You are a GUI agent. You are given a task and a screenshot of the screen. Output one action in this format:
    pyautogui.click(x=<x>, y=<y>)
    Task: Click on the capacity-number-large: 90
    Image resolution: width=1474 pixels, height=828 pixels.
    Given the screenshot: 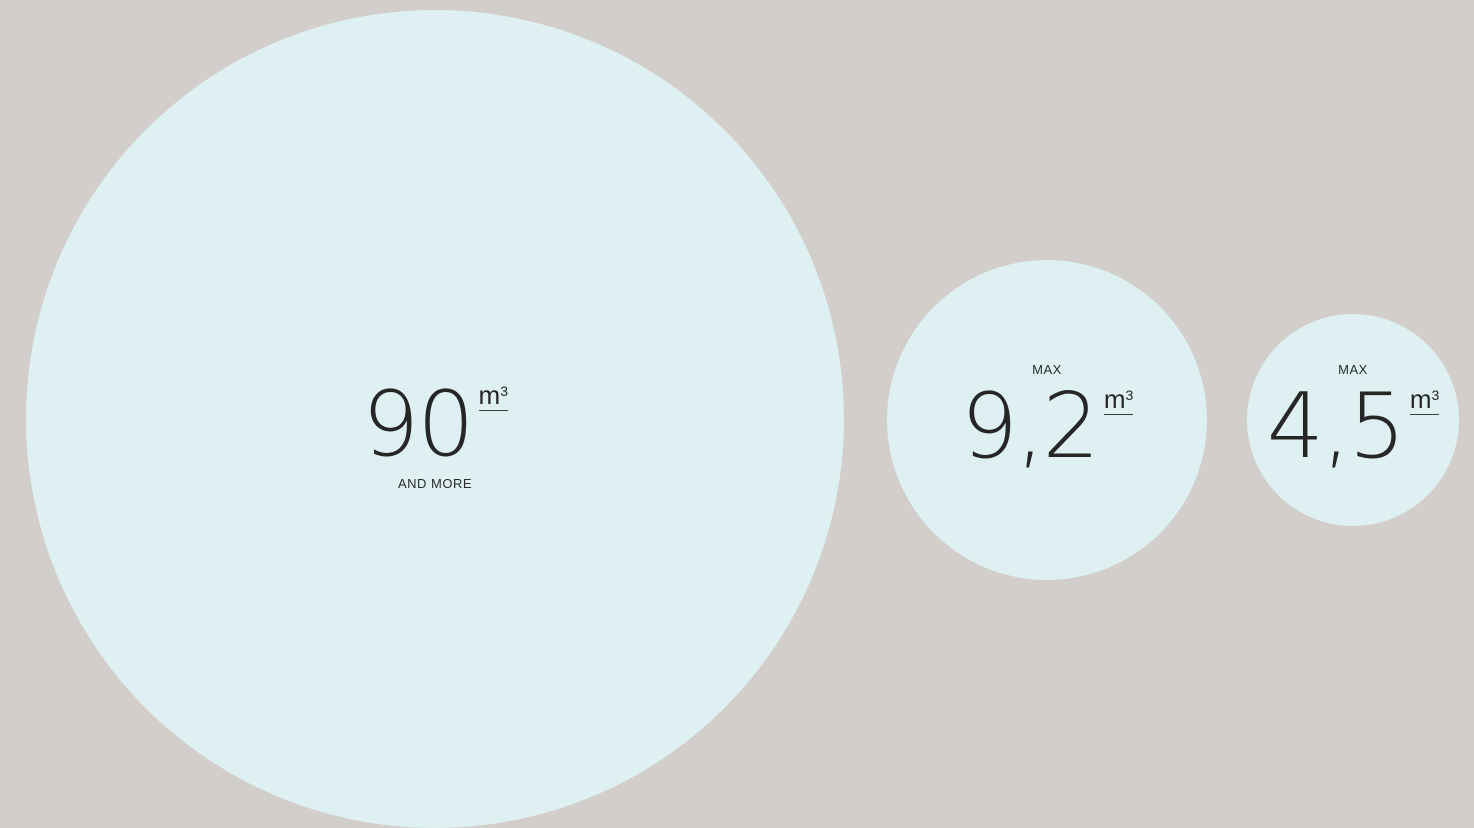 What is the action you would take?
    pyautogui.click(x=418, y=424)
    